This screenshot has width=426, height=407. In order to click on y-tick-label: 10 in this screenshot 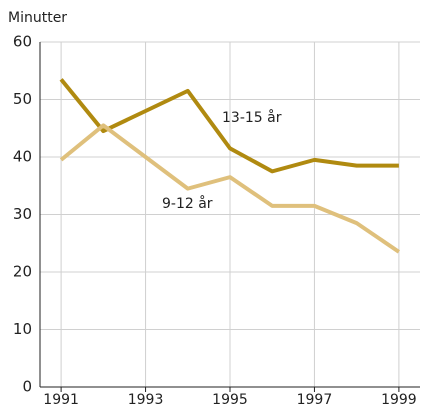, I will do `click(22, 329)`.